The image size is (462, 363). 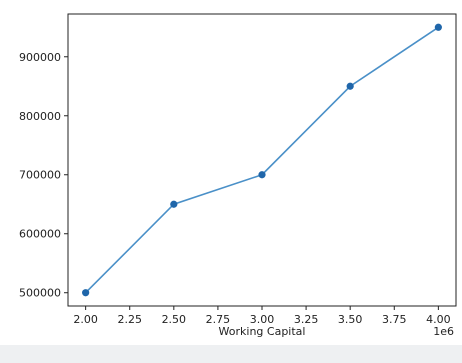 I want to click on x-axis-offset-label: 1e6, so click(x=443, y=331).